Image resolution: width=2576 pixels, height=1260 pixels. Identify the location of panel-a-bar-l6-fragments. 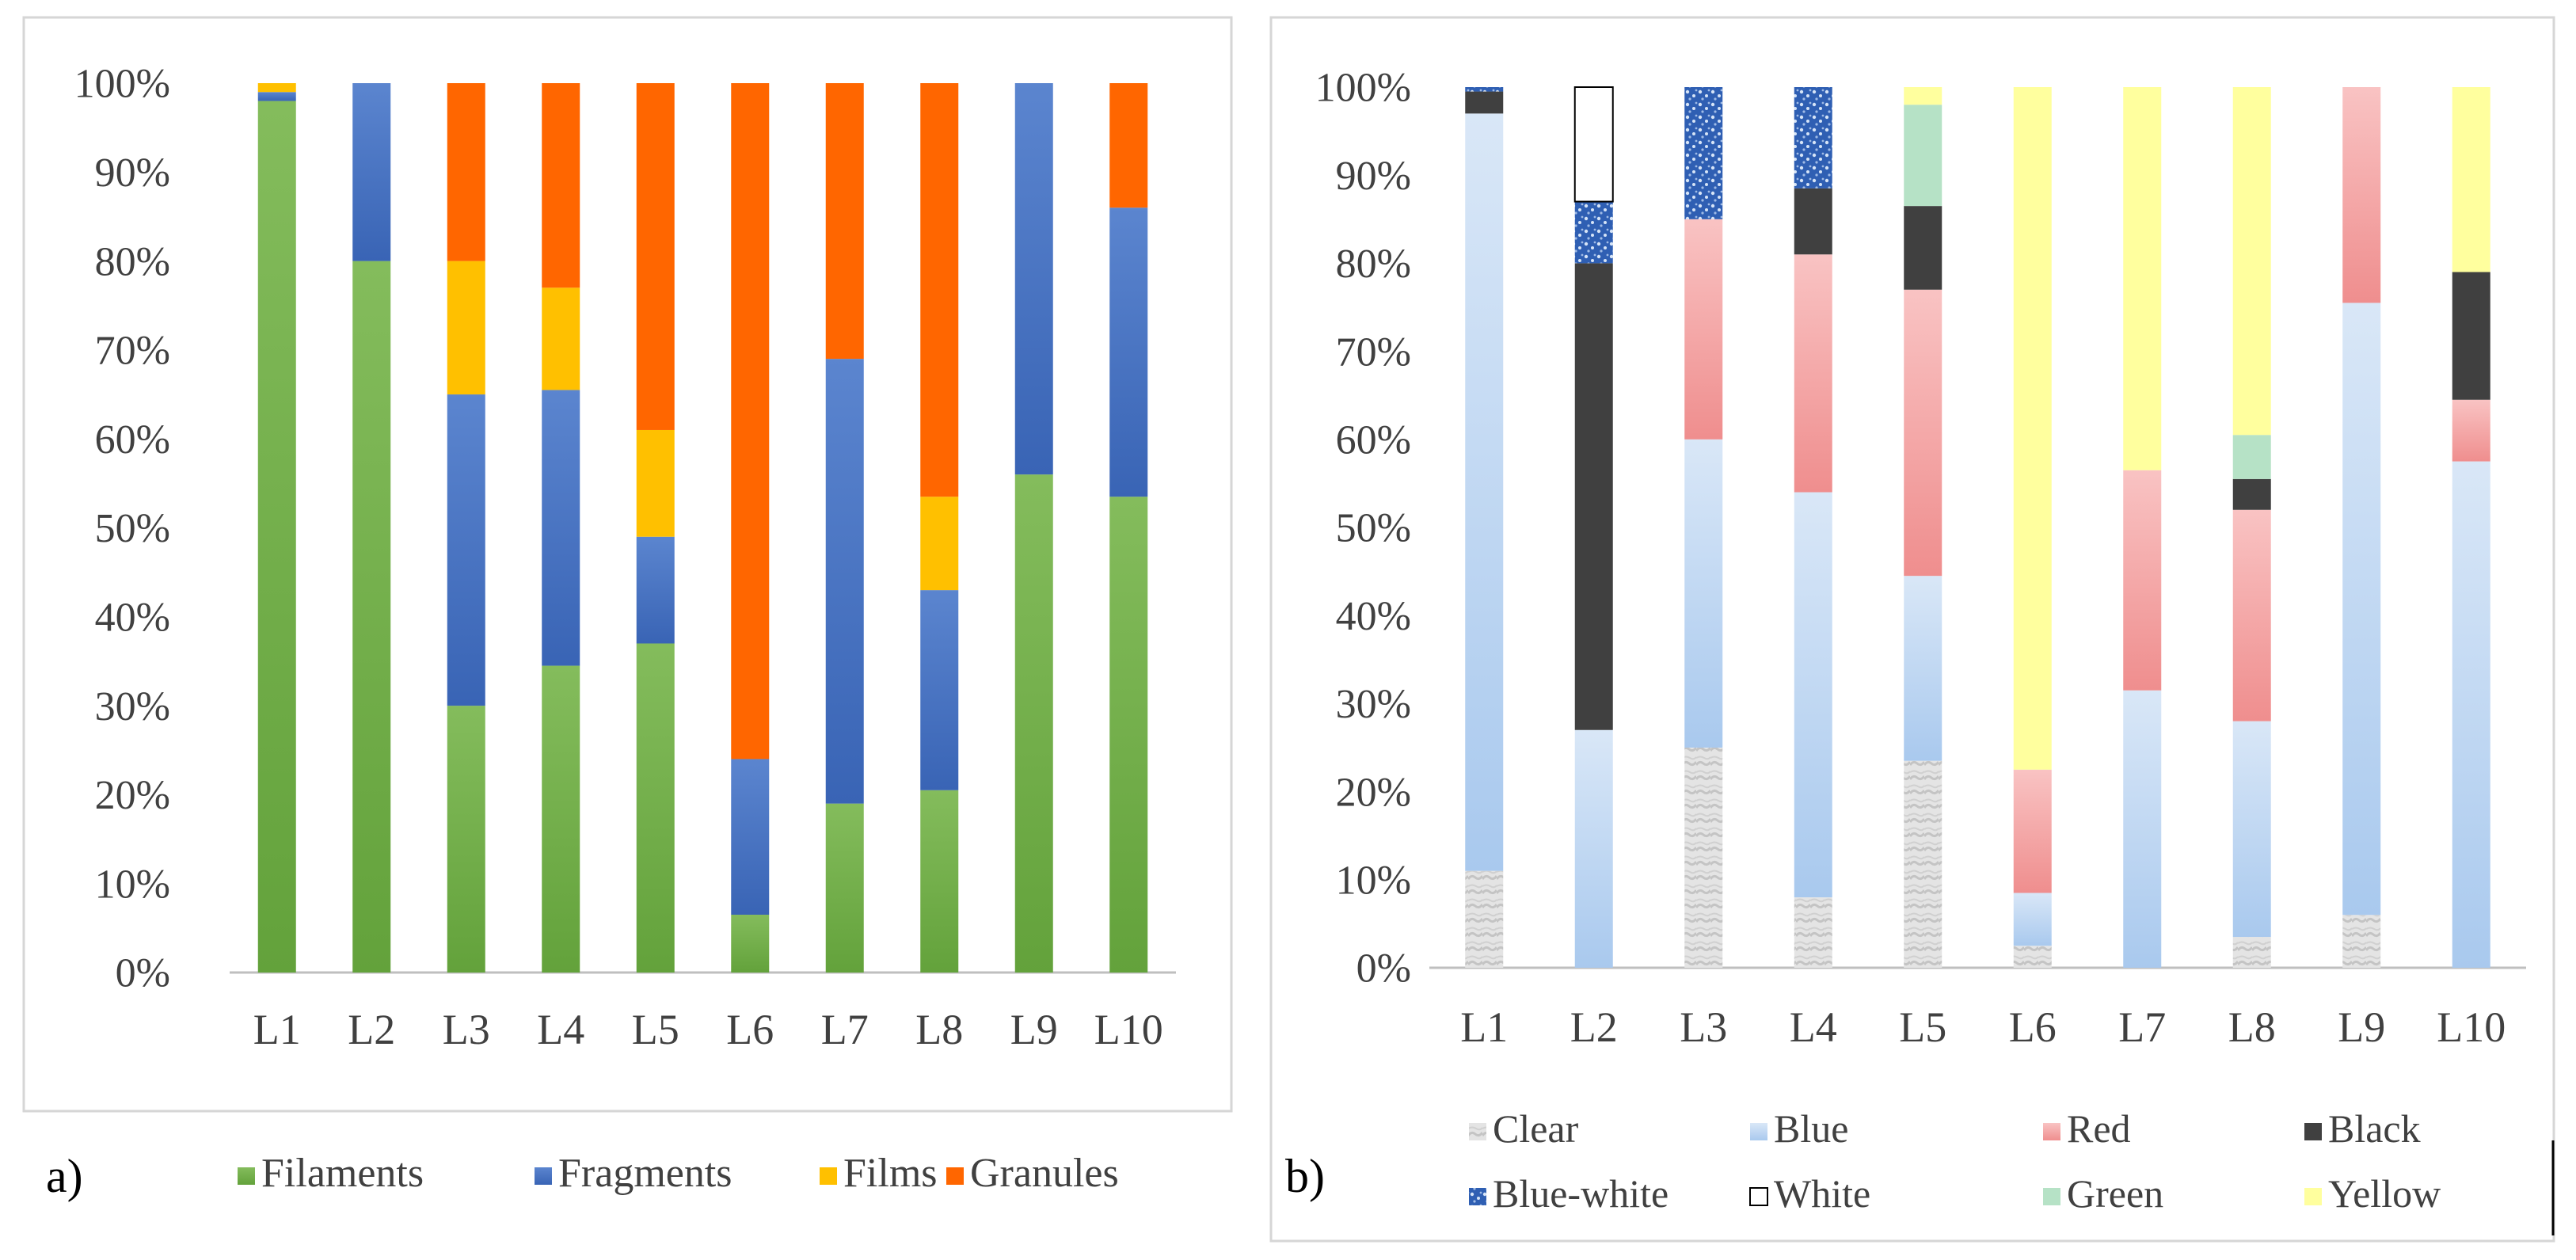
(750, 837).